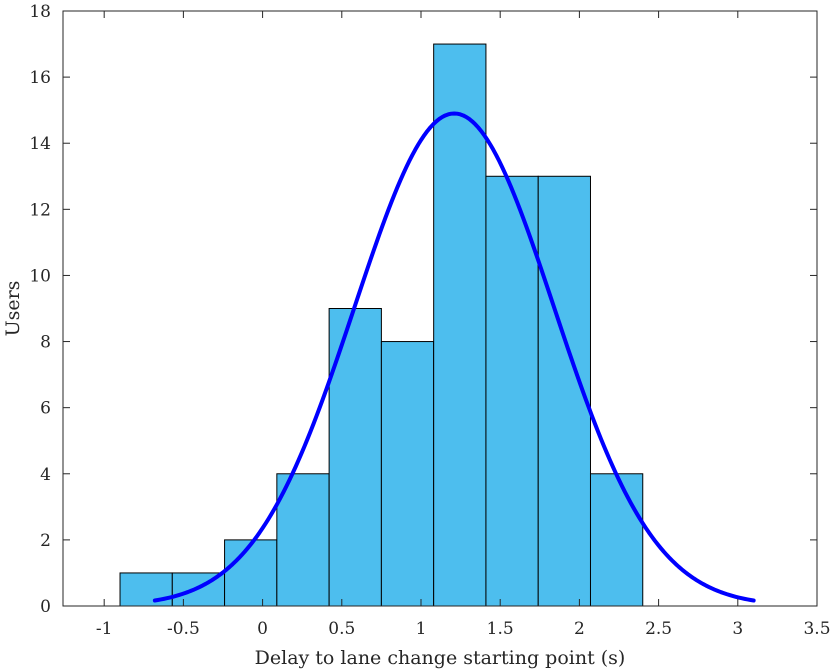  What do you see at coordinates (40, 210) in the screenshot?
I see `y-tick-label: 12` at bounding box center [40, 210].